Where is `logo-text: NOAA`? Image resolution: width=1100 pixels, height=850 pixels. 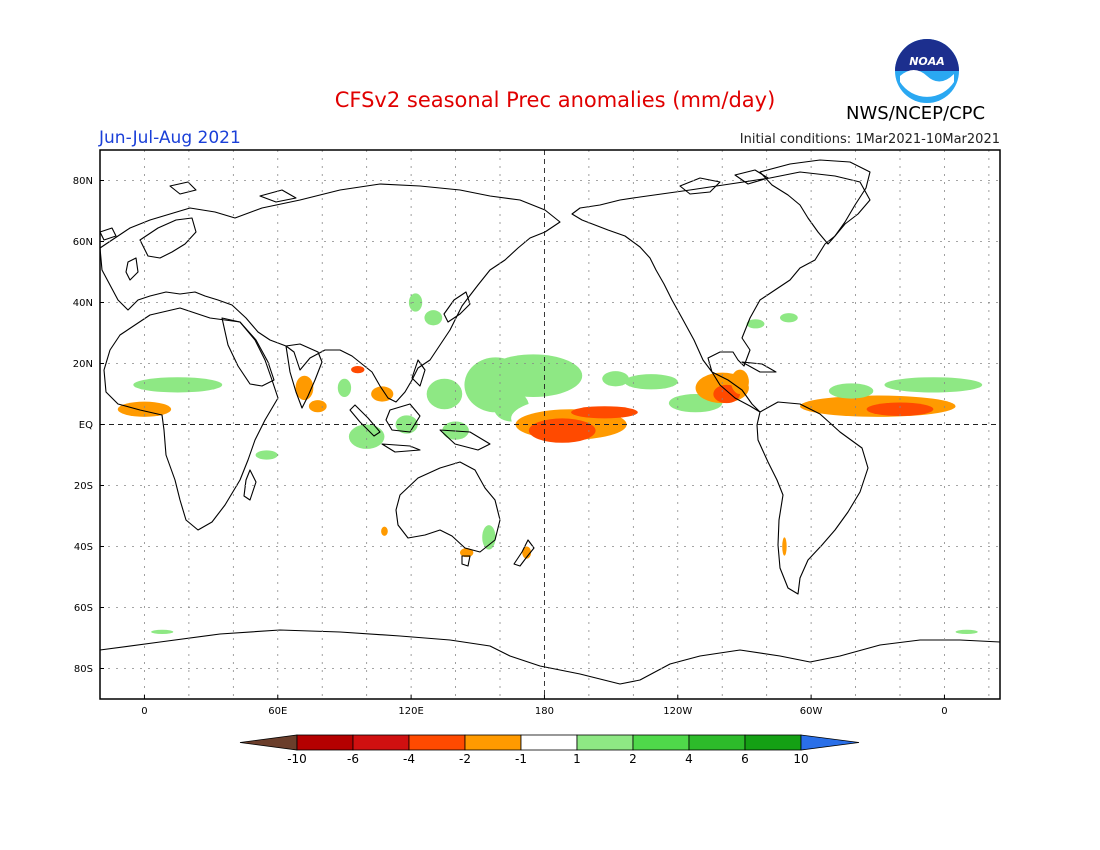
logo-text: NOAA is located at coordinates (927, 61).